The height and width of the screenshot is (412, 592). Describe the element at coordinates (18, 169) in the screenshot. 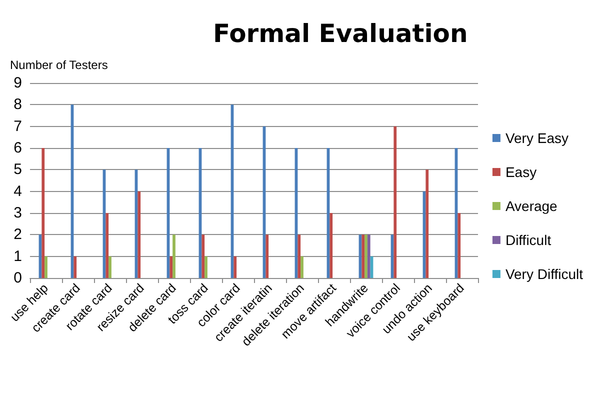

I see `y-tick-label: 5` at that location.